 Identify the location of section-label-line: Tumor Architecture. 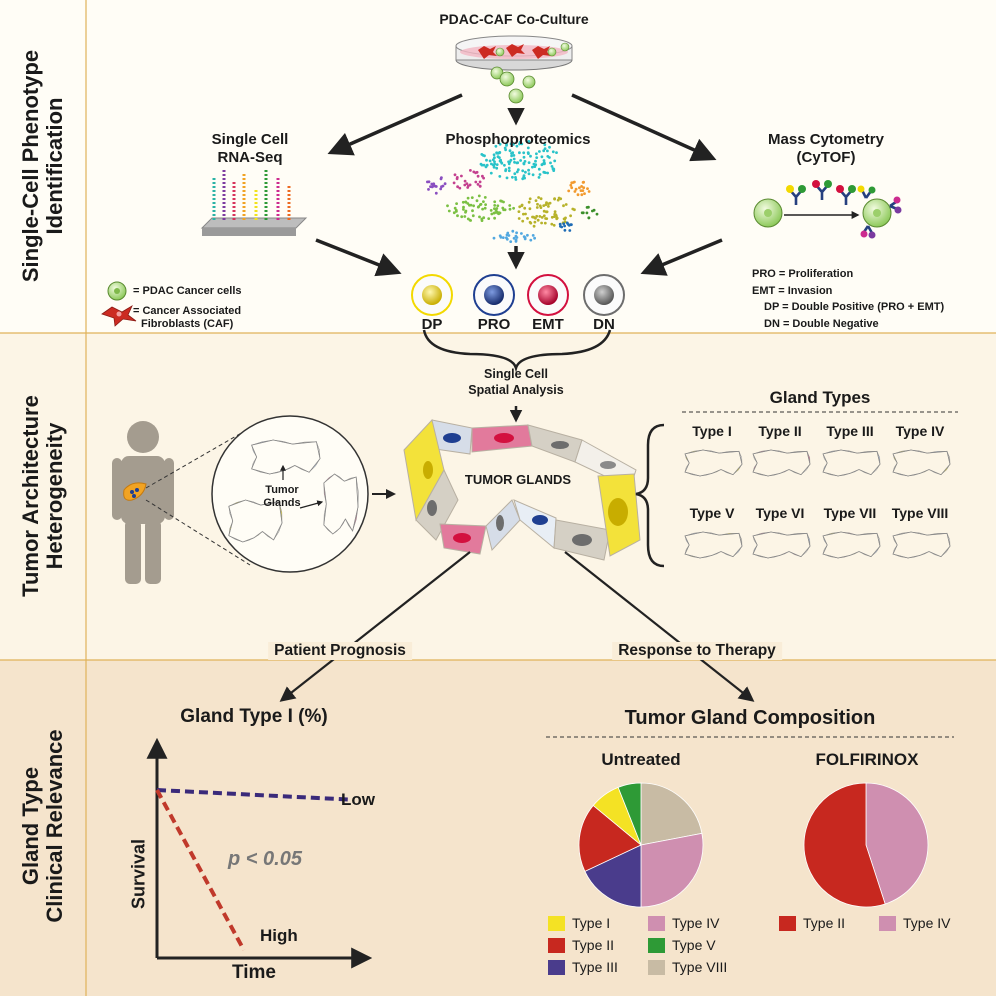
(30, 496).